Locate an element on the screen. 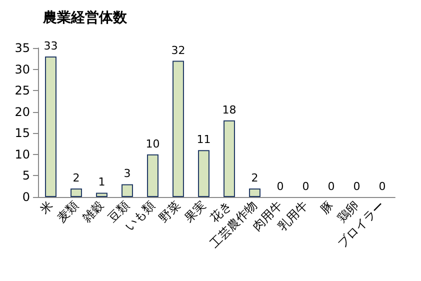  x-tick-label: 米 is located at coordinates (46, 207).